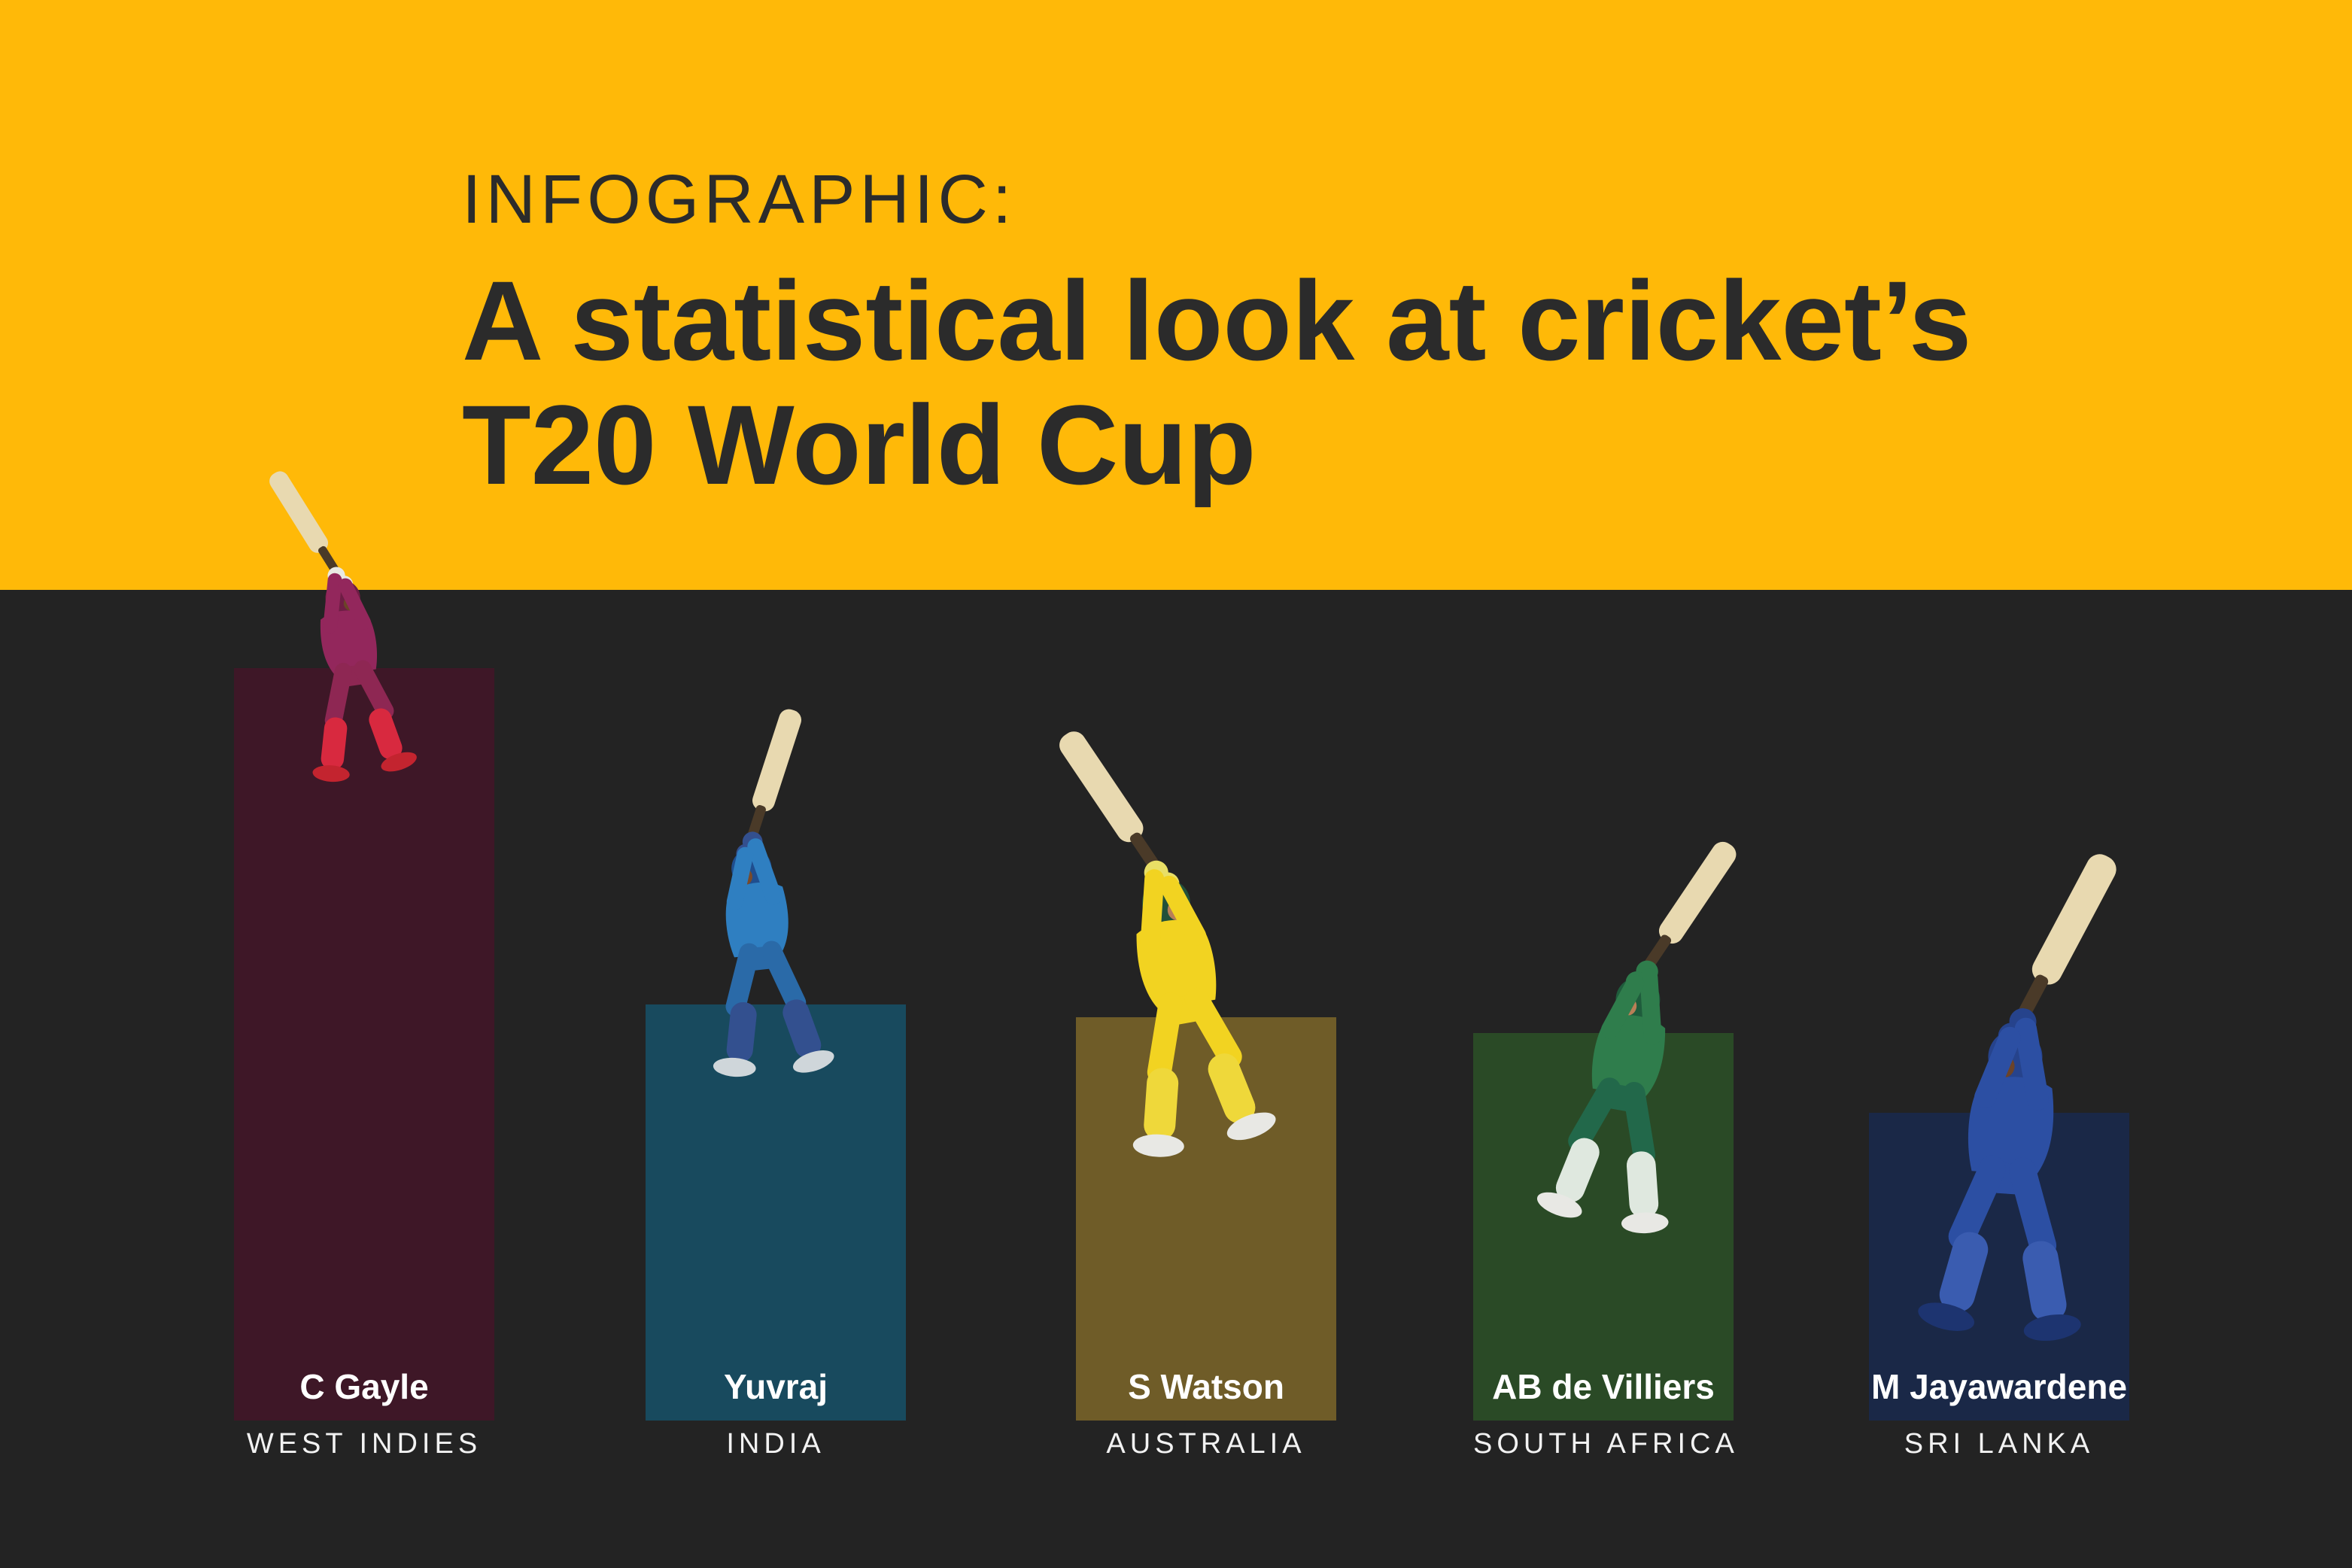 The image size is (2352, 1568). Describe the element at coordinates (2000, 1444) in the screenshot. I see `country-label: SRI LANKA` at that location.